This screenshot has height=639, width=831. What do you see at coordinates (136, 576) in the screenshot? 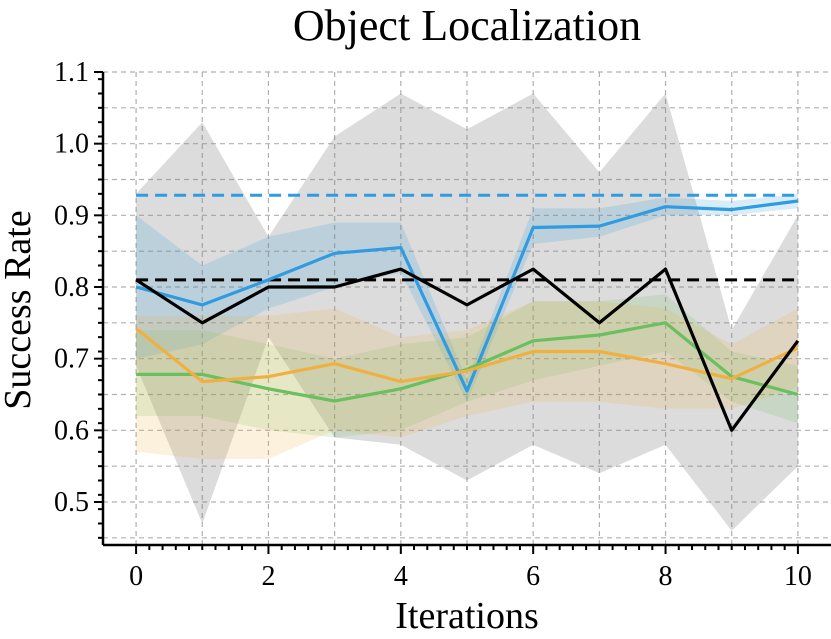
I see `x-tick-label: 0` at bounding box center [136, 576].